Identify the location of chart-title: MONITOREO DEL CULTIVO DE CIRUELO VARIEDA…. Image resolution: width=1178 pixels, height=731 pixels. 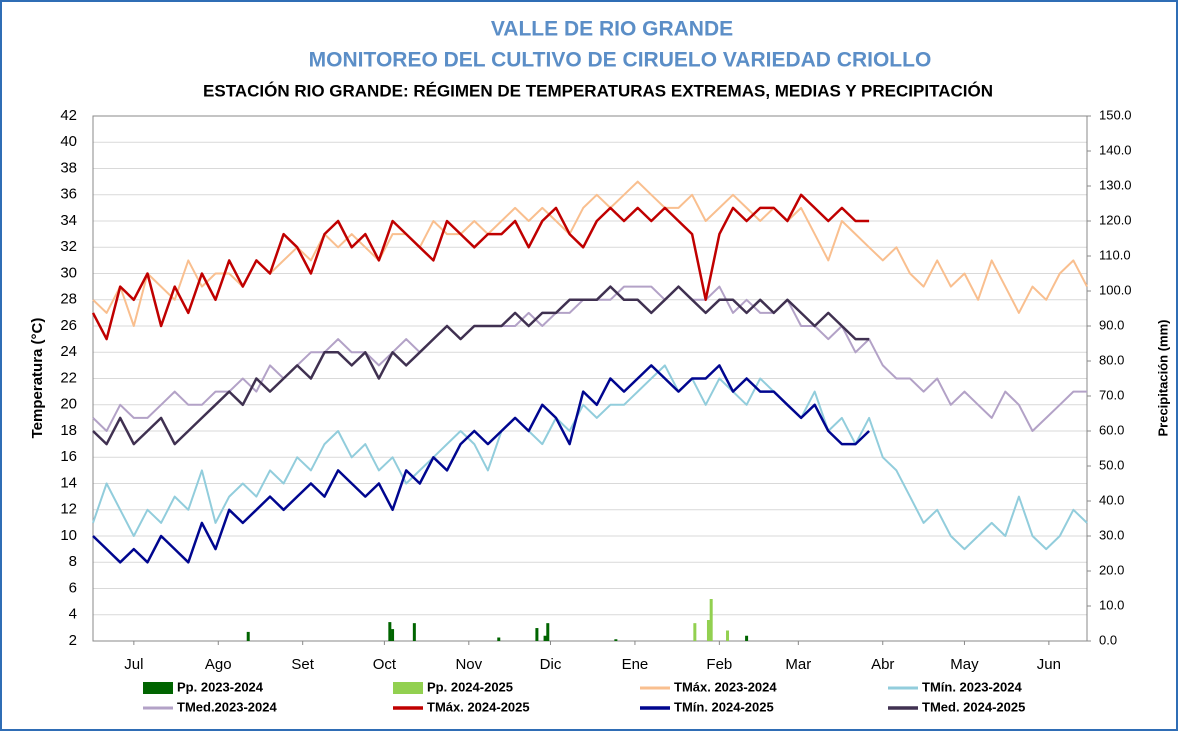
(620, 60).